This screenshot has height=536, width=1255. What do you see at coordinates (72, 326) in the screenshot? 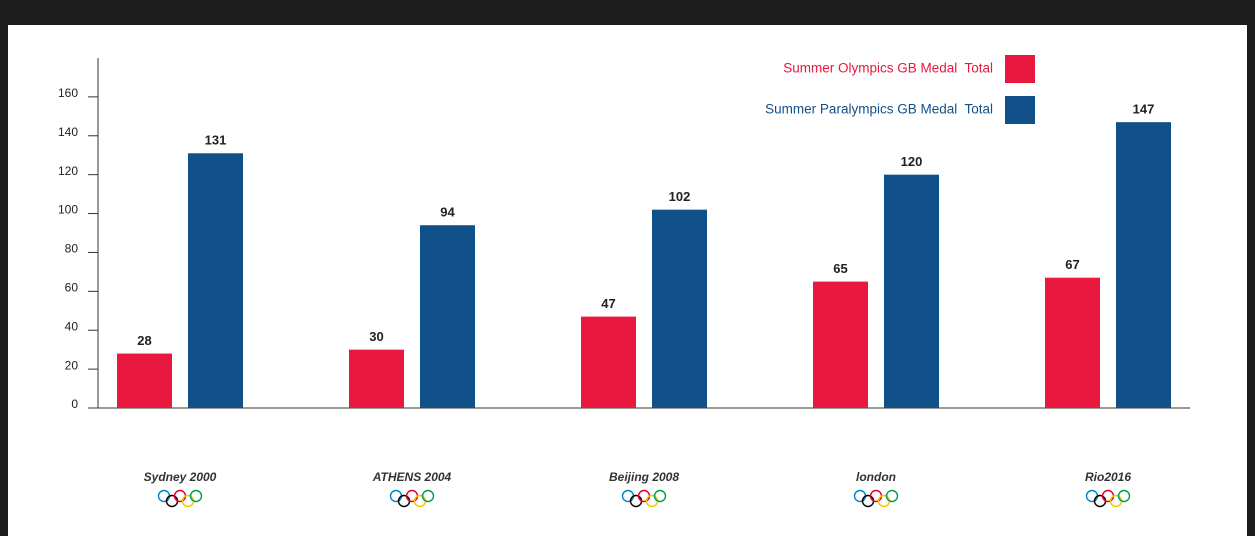
I see `y-tick-label: 40` at bounding box center [72, 326].